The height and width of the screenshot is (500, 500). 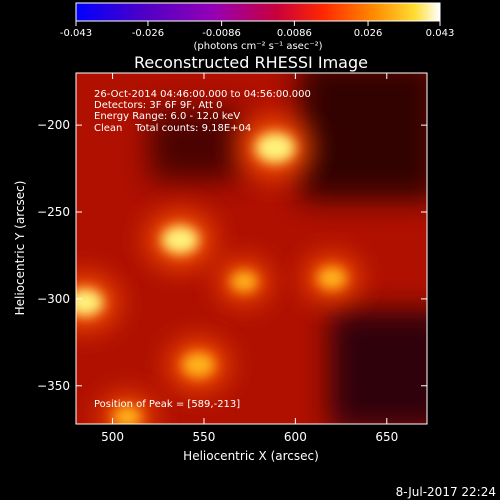 What do you see at coordinates (195, 145) in the screenshot?
I see `dark-region-top-center` at bounding box center [195, 145].